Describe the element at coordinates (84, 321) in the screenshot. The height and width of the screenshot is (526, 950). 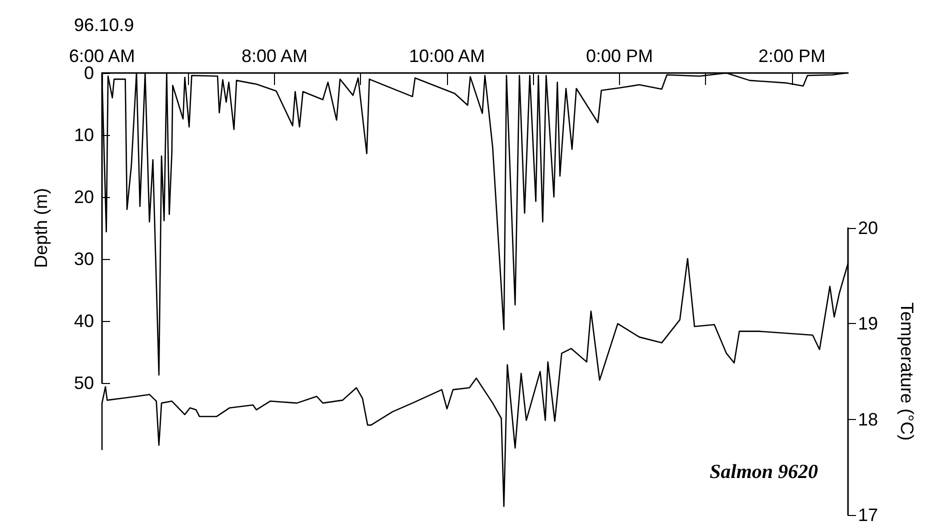
I see `y-tick-label: 40` at that location.